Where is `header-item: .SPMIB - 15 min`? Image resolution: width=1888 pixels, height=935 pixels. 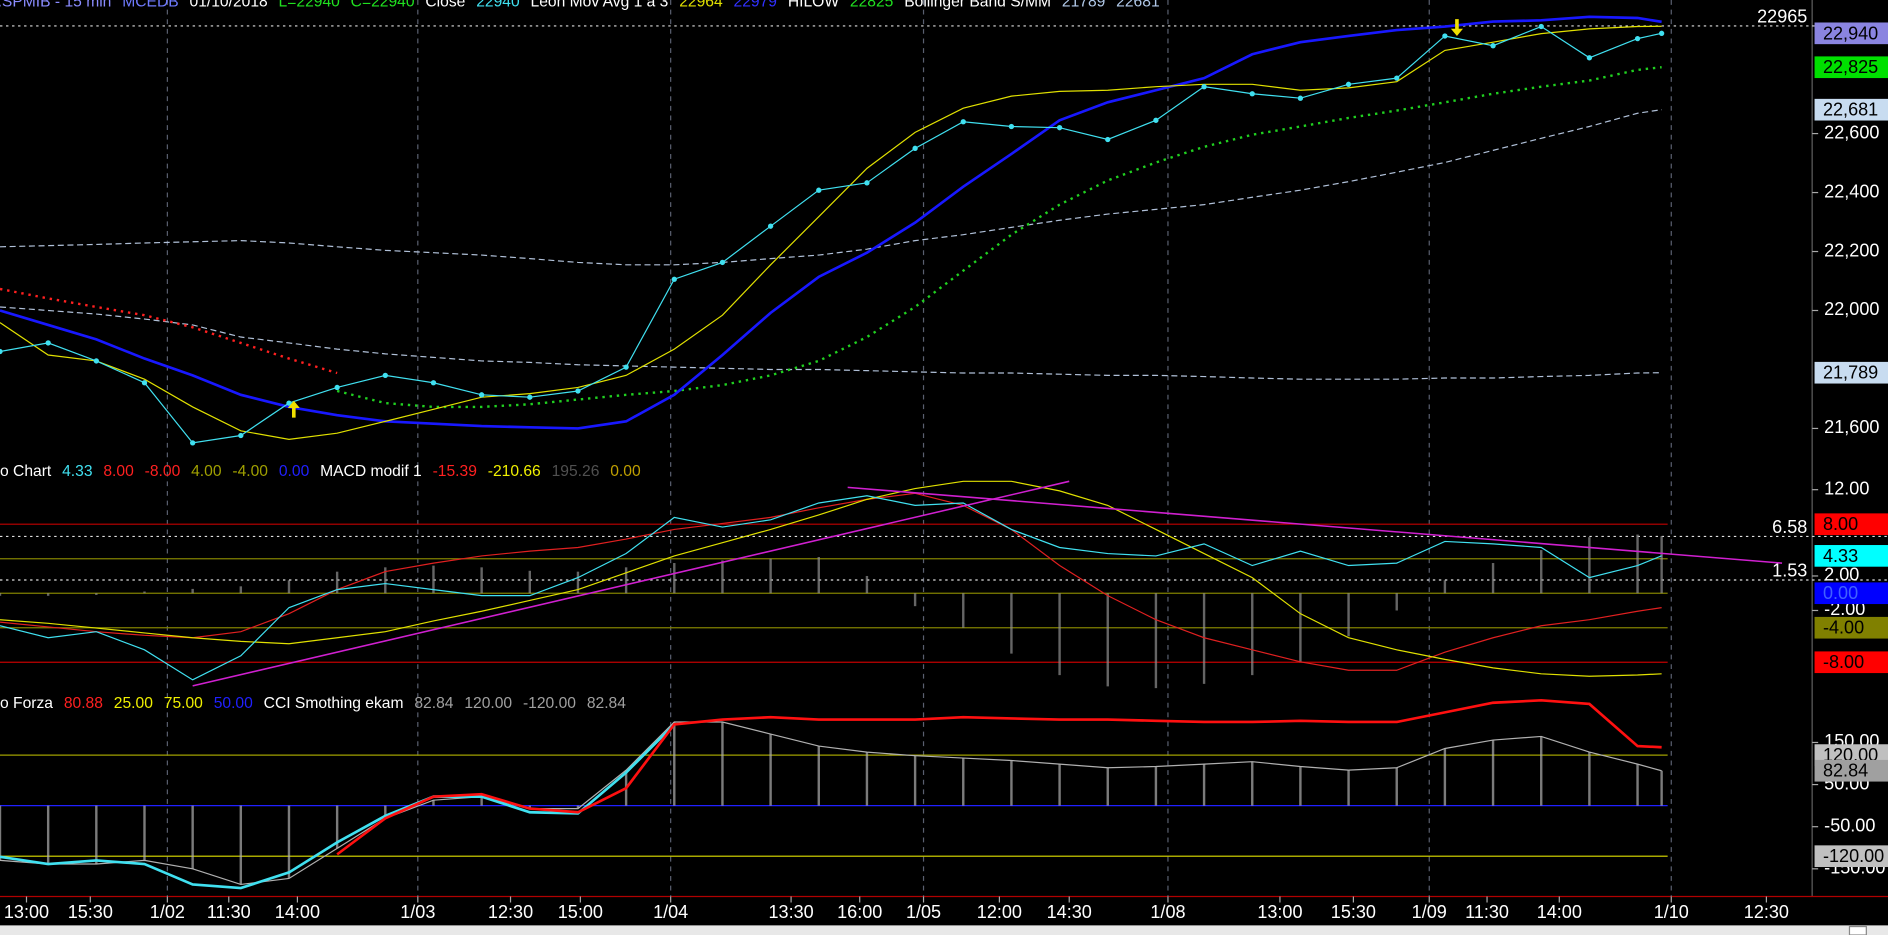 header-item: .SPMIB - 15 min is located at coordinates (55, 5).